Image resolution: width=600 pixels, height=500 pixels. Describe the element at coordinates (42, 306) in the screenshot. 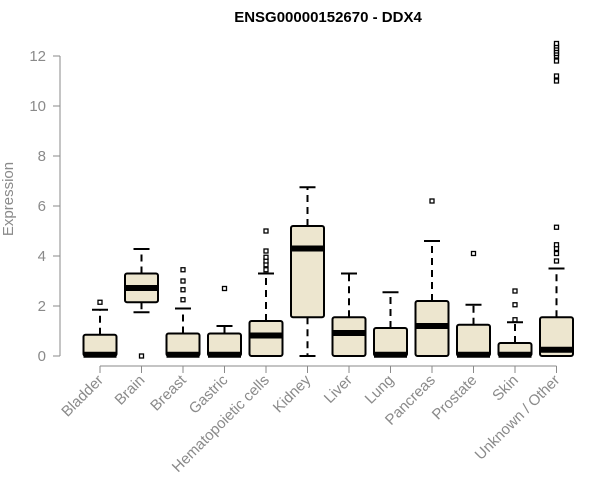

I see `y-tick-label: 2` at that location.